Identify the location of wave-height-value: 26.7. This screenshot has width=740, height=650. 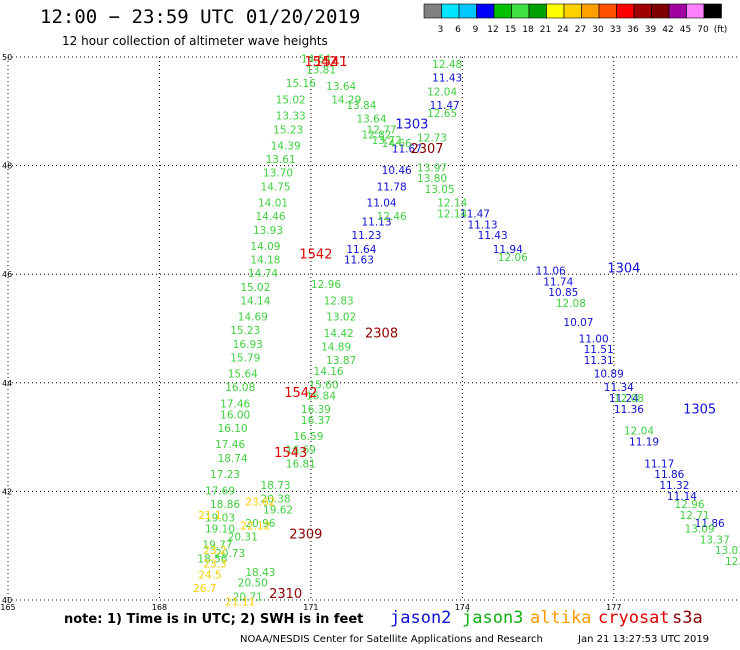
(204, 589).